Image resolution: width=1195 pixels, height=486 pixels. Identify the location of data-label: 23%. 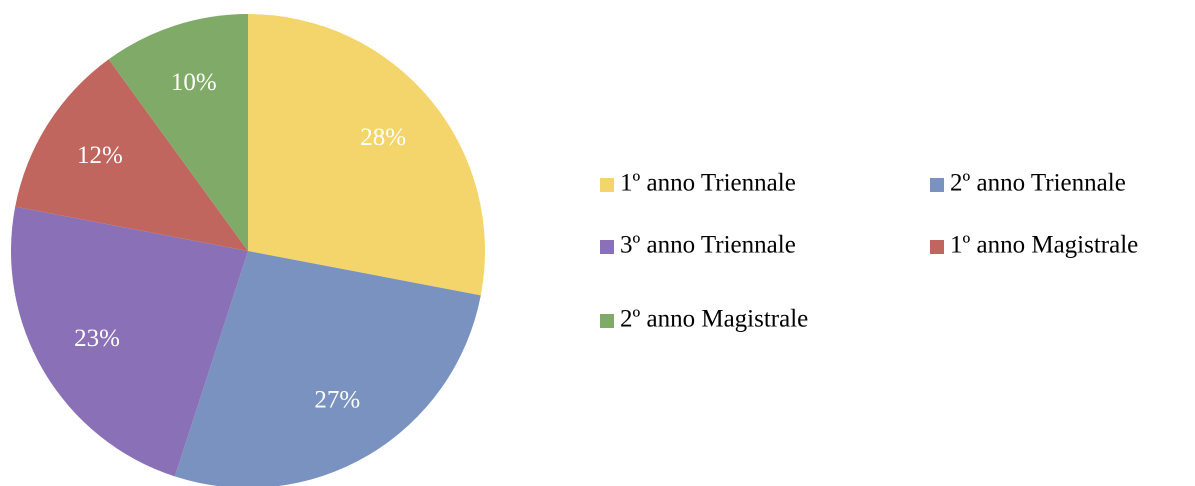
(97, 338).